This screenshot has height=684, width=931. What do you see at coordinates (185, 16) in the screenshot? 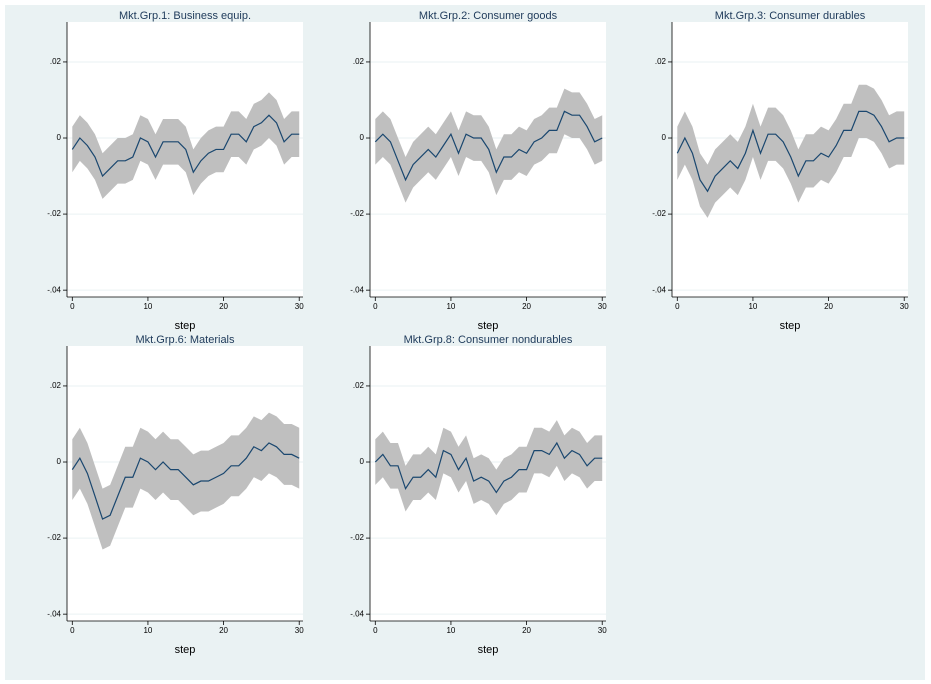
I see `panel-title: Mkt.Grp.1: Business equip.` at bounding box center [185, 16].